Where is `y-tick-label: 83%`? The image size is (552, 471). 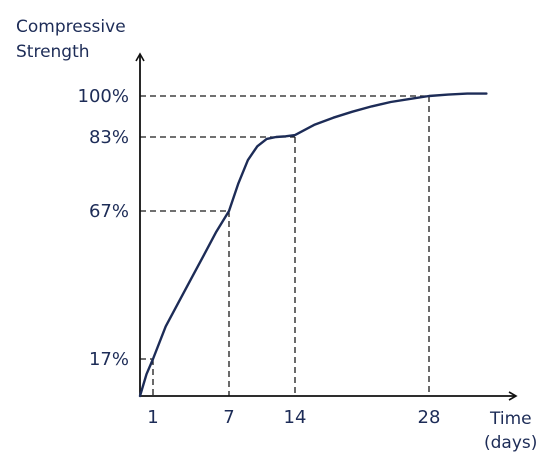 y-tick-label: 83% is located at coordinates (109, 137).